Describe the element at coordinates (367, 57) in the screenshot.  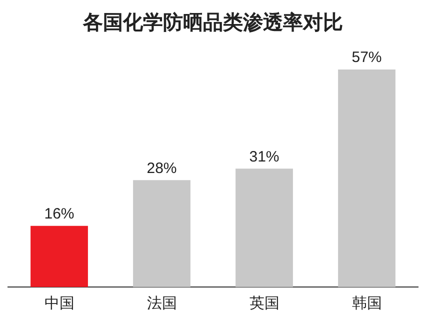
I see `data-label: 57%` at that location.